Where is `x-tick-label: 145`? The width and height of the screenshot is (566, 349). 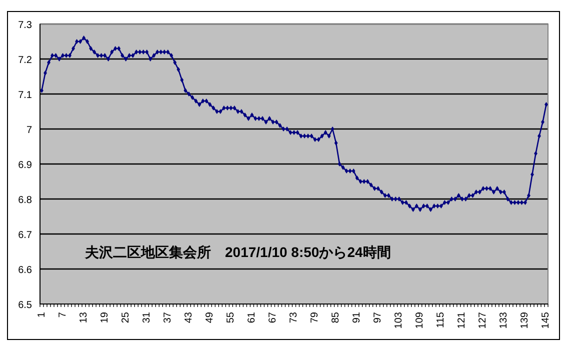
x-tick-label: 145 is located at coordinates (546, 320).